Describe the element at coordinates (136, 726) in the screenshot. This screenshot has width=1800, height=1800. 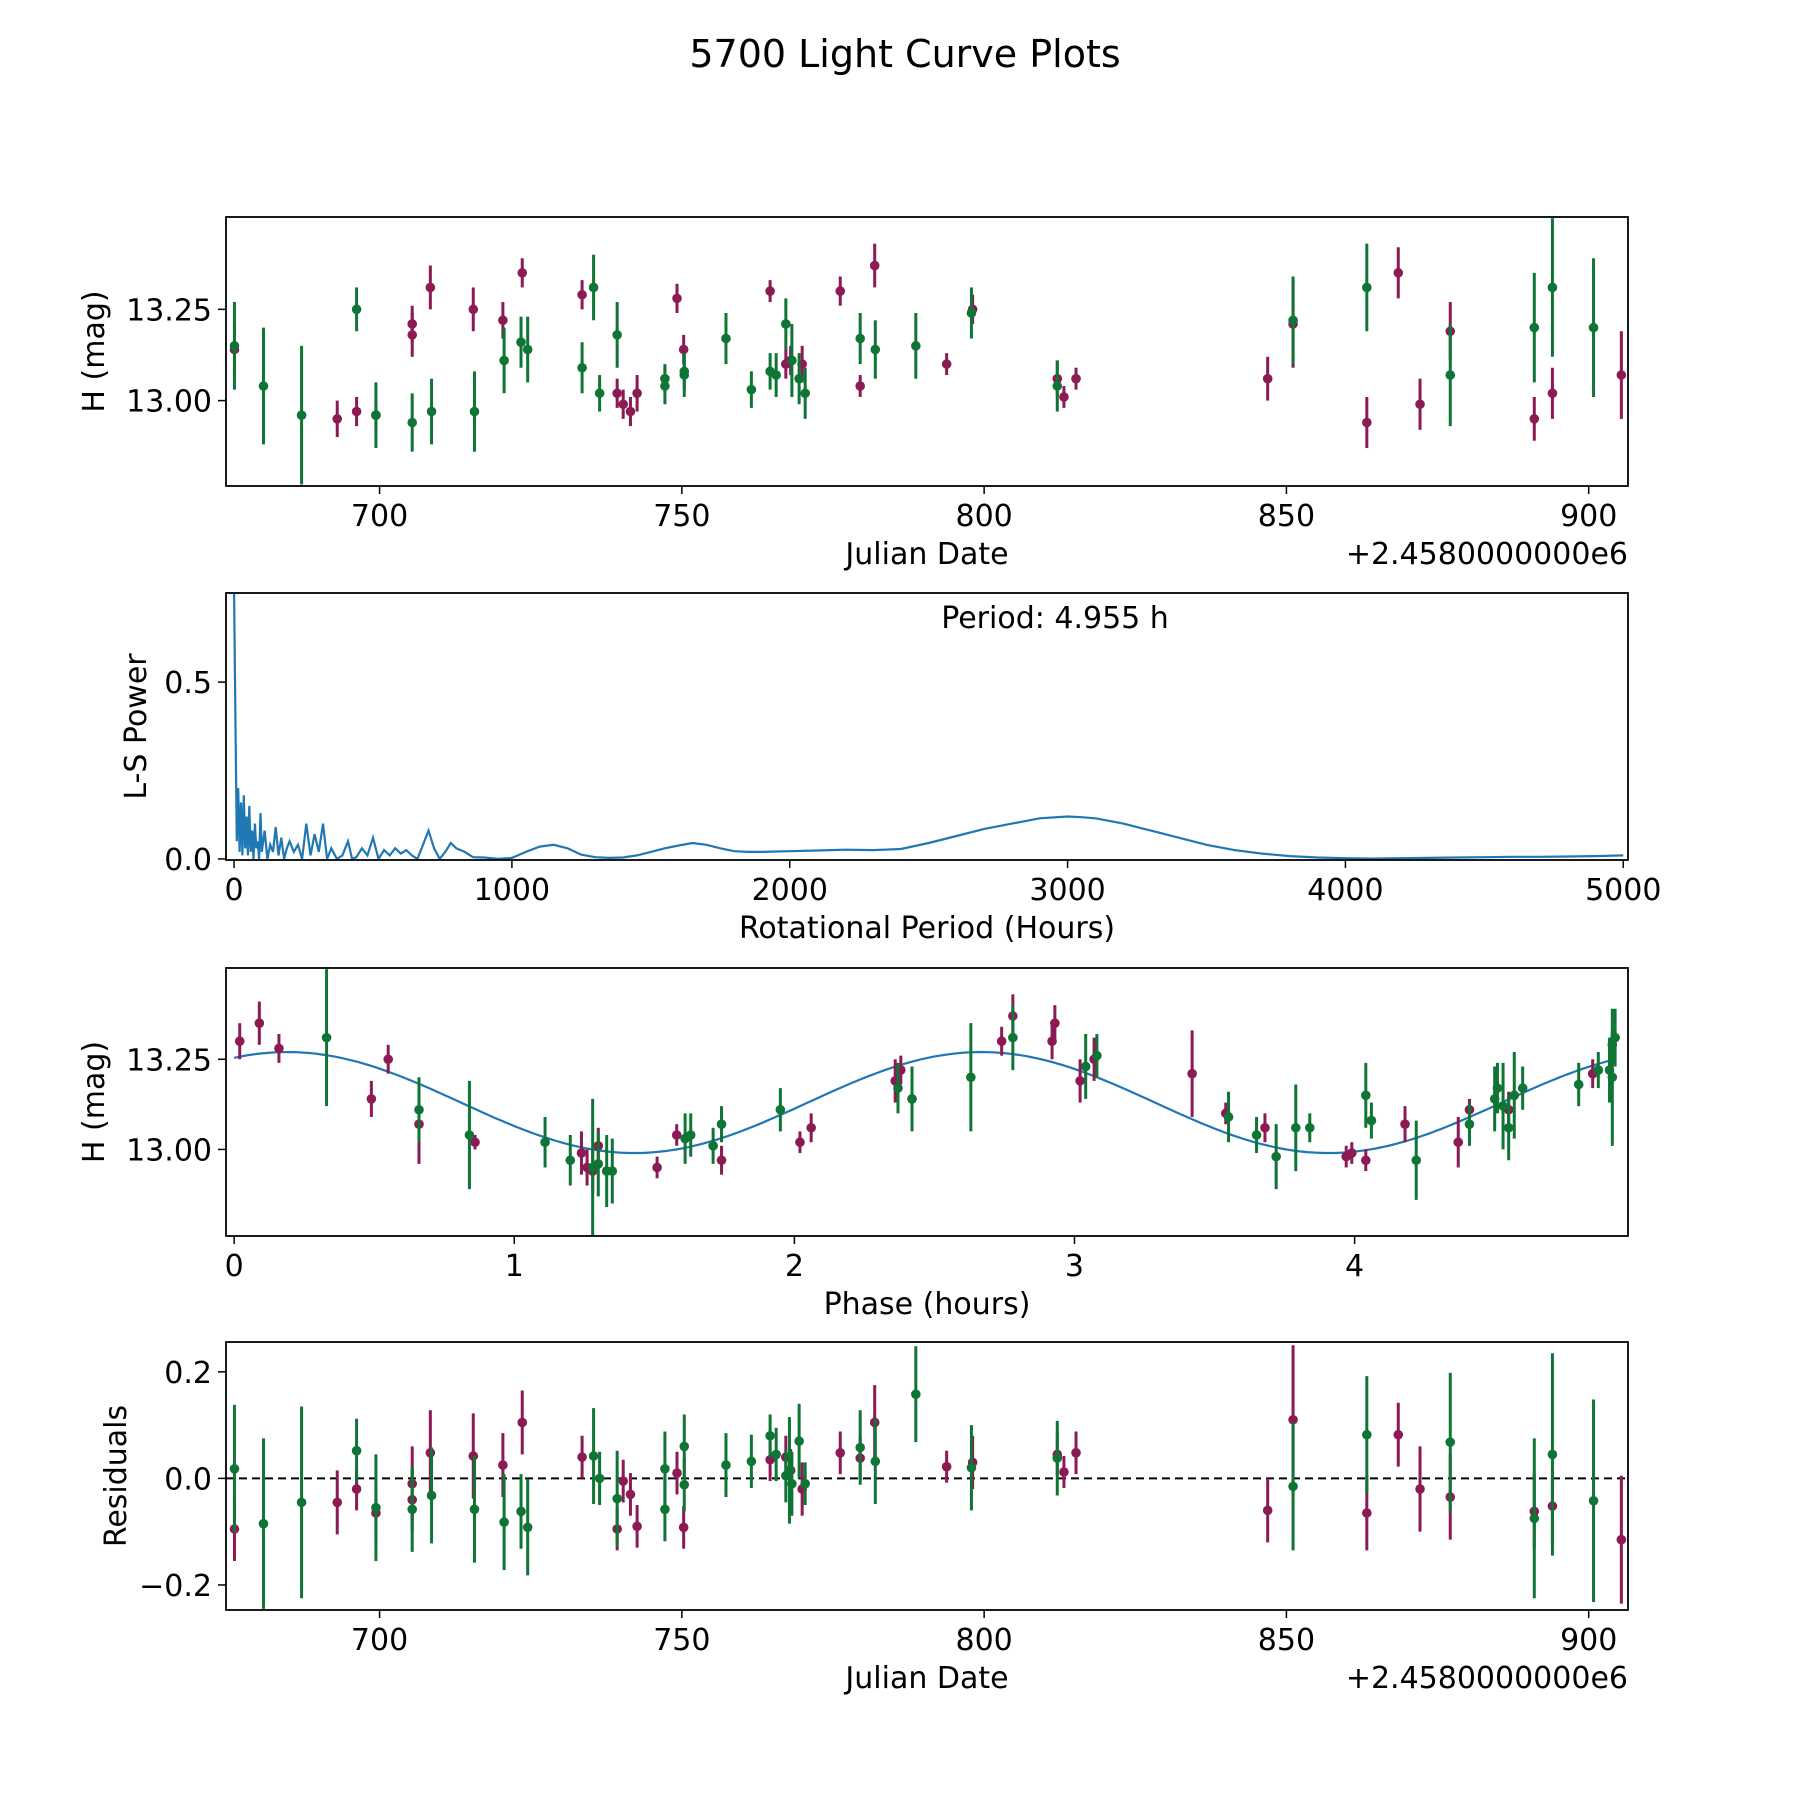
I see `y-axis-label: L-S Power` at that location.